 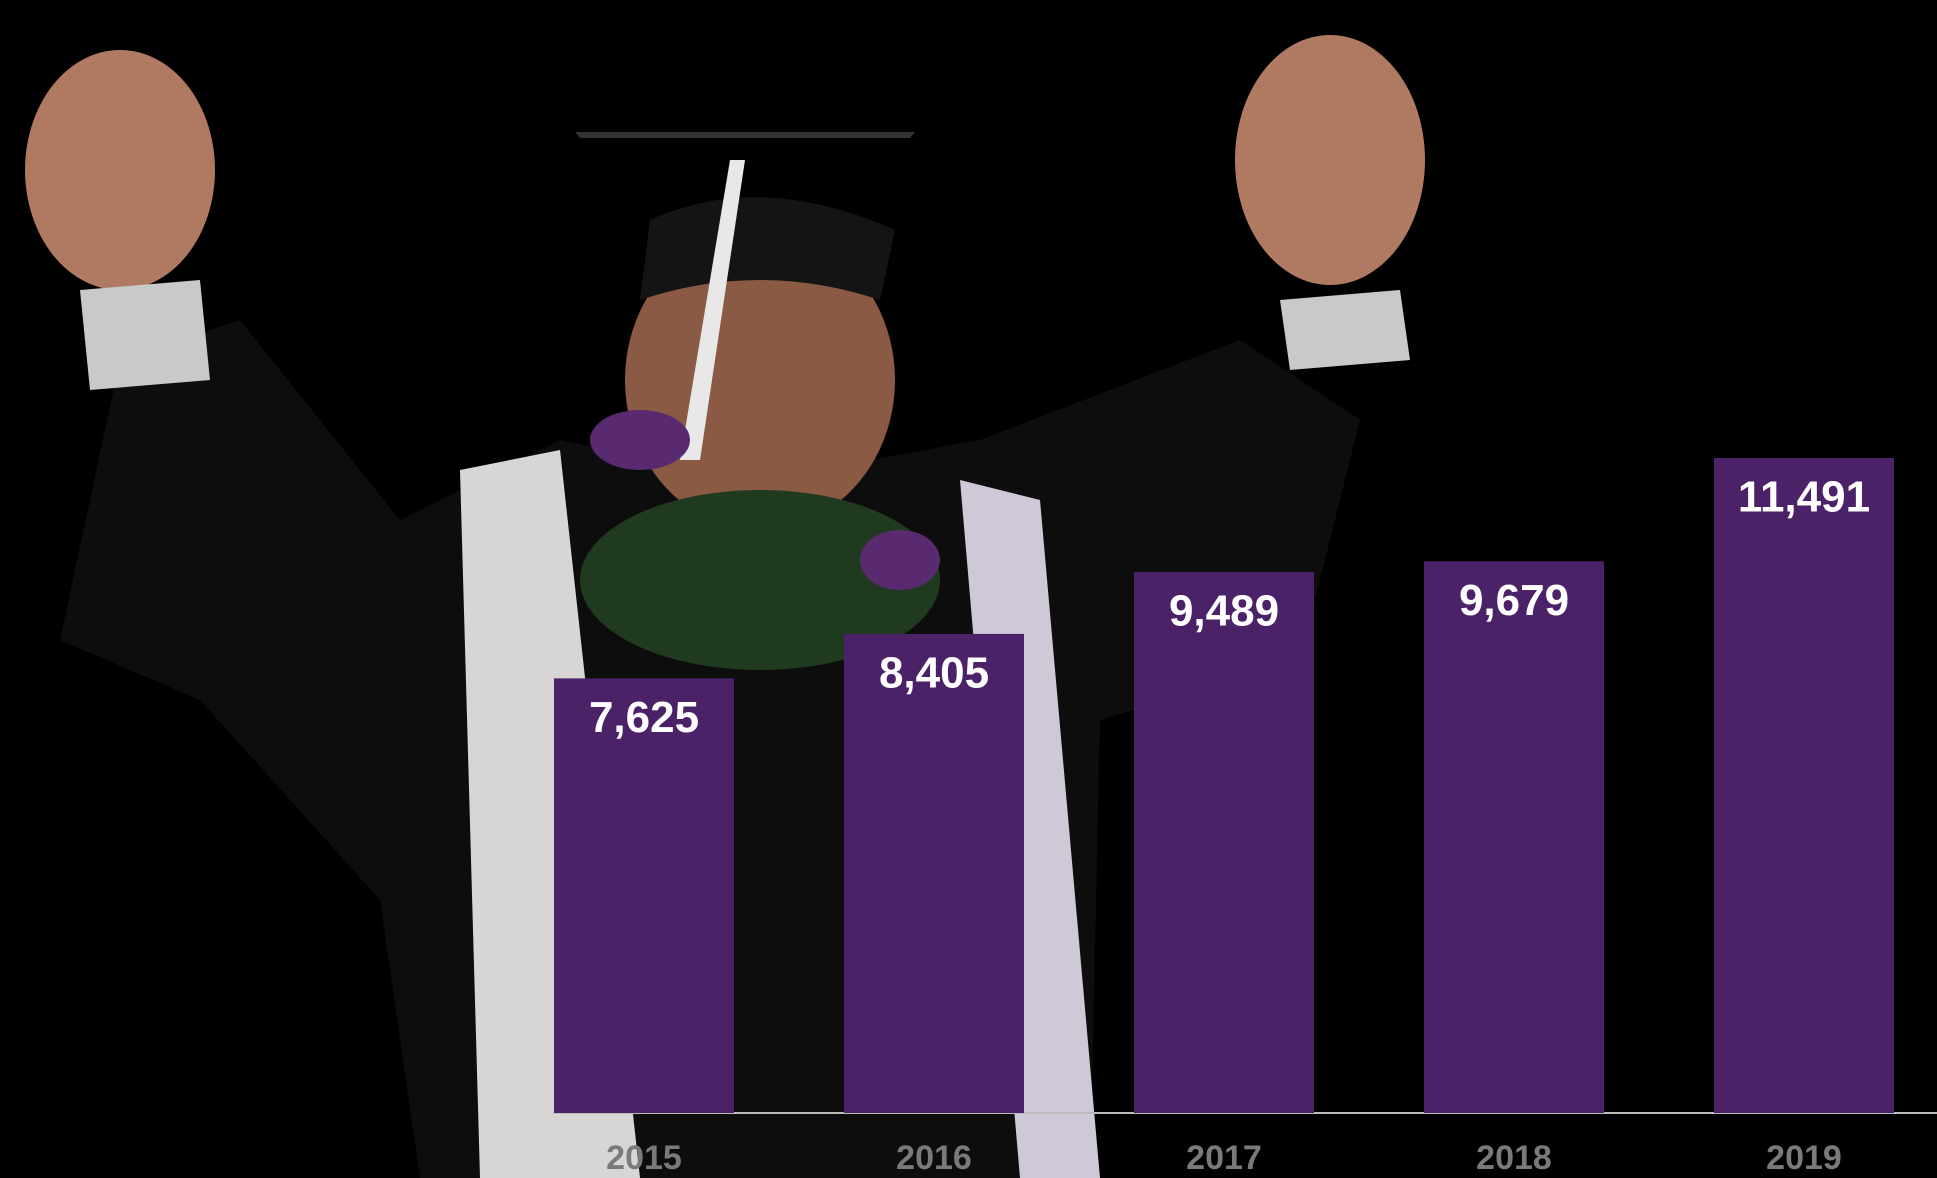 What do you see at coordinates (934, 673) in the screenshot?
I see `value-label: 8,405` at bounding box center [934, 673].